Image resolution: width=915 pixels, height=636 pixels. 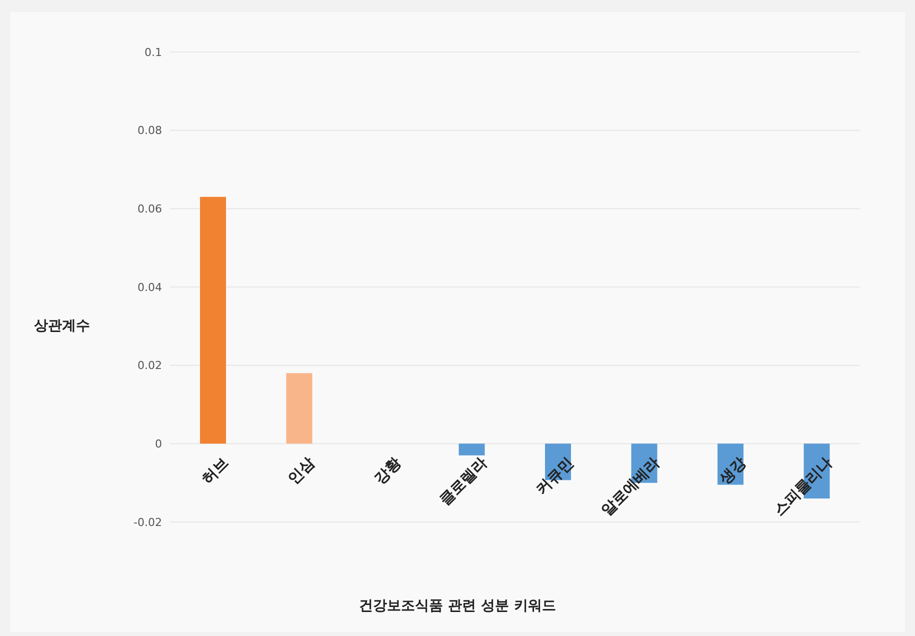 What do you see at coordinates (301, 471) in the screenshot?
I see `x-tick-label: 인삼` at bounding box center [301, 471].